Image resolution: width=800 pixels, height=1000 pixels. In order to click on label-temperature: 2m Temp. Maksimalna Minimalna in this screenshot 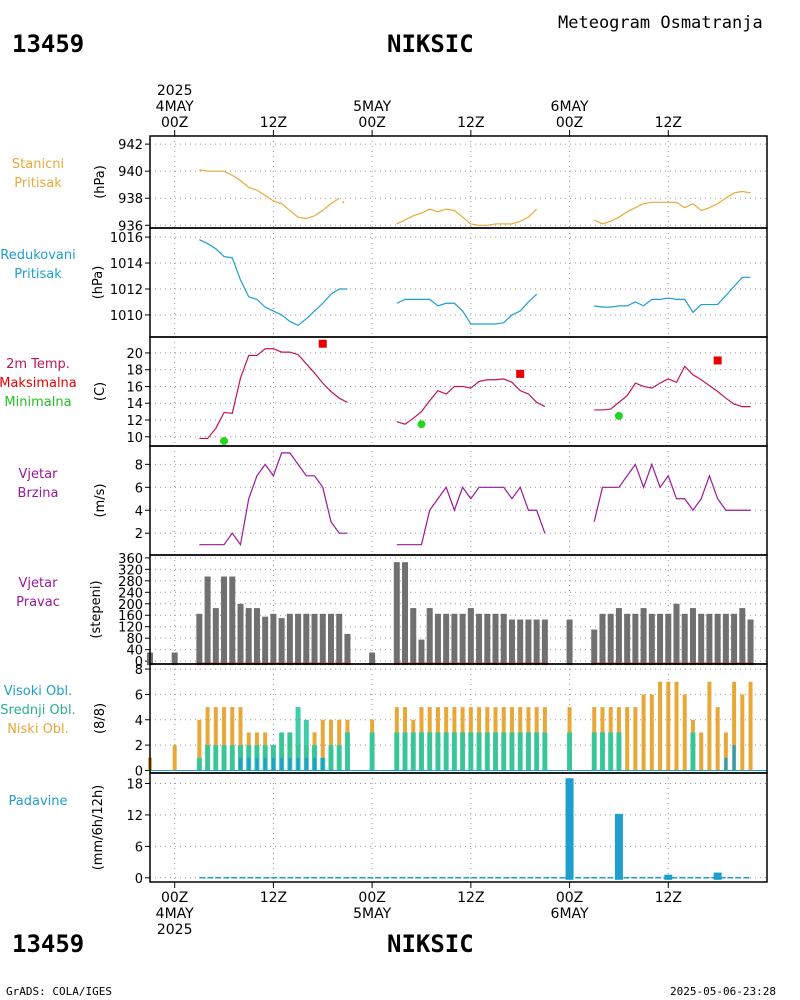, I will do `click(46, 383)`.